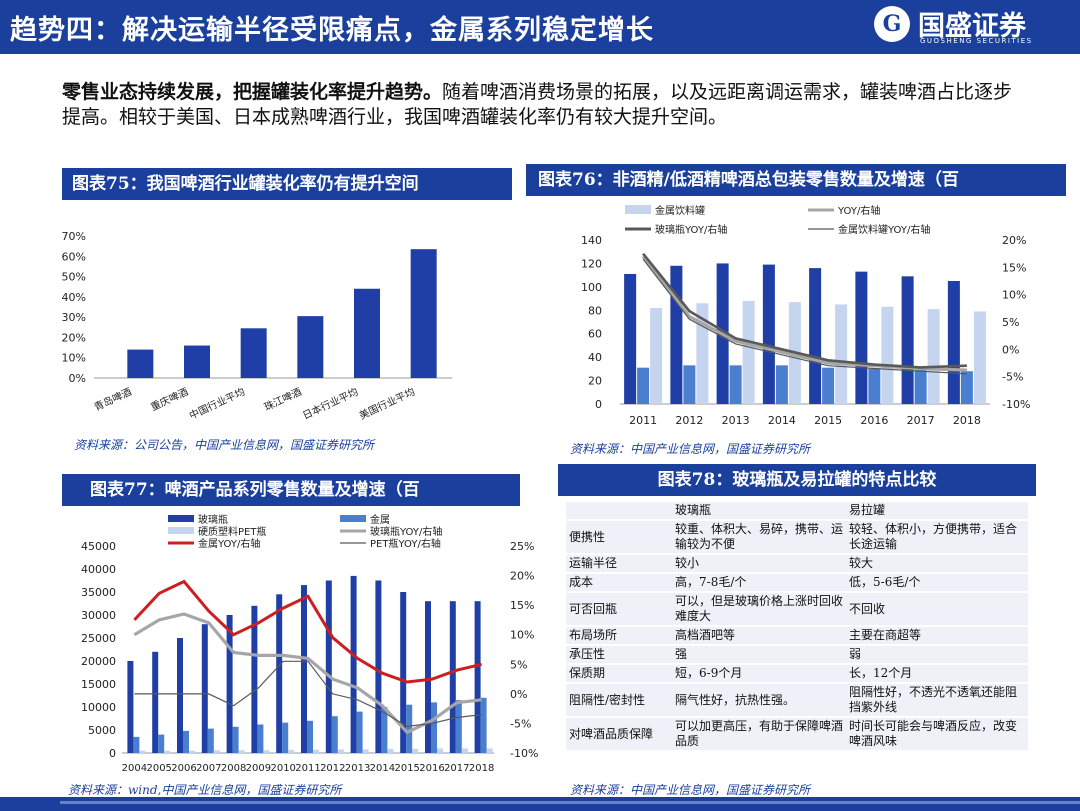 This screenshot has width=1080, height=811. I want to click on x-tick-label: 中国行业平均, so click(217, 403).